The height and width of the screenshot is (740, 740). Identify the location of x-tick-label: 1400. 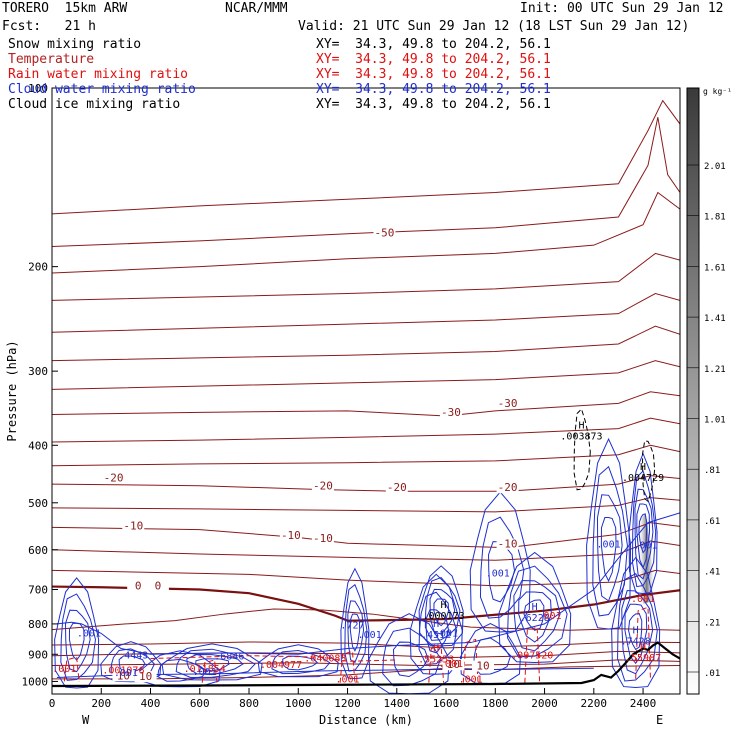
(397, 703).